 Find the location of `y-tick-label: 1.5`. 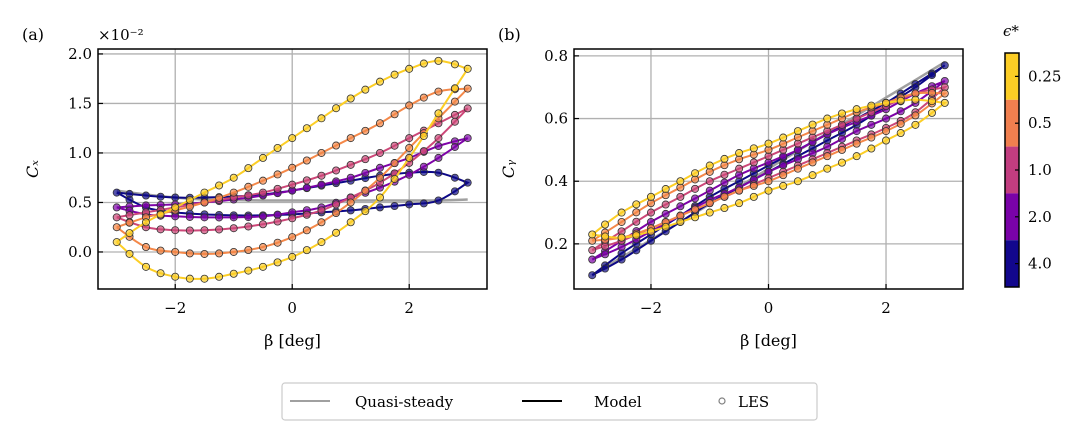

y-tick-label: 1.5 is located at coordinates (80, 103).